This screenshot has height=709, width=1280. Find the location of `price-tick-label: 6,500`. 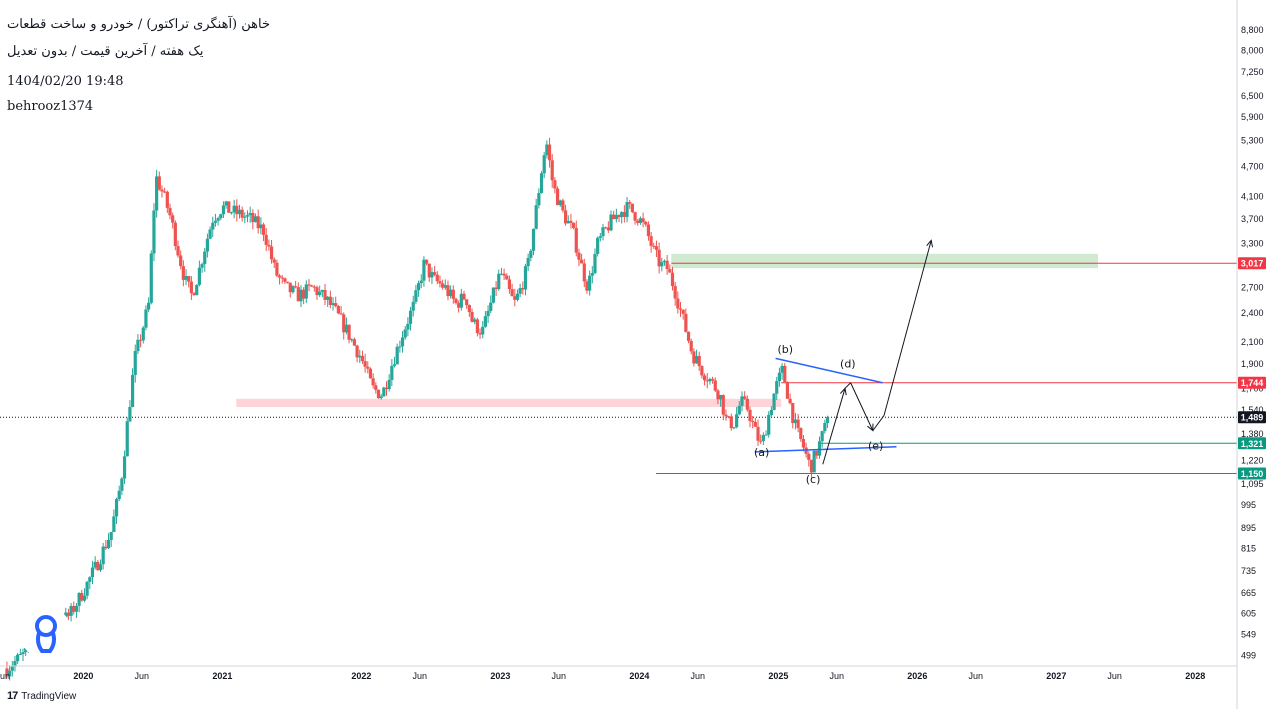

price-tick-label: 6,500 is located at coordinates (1252, 96).